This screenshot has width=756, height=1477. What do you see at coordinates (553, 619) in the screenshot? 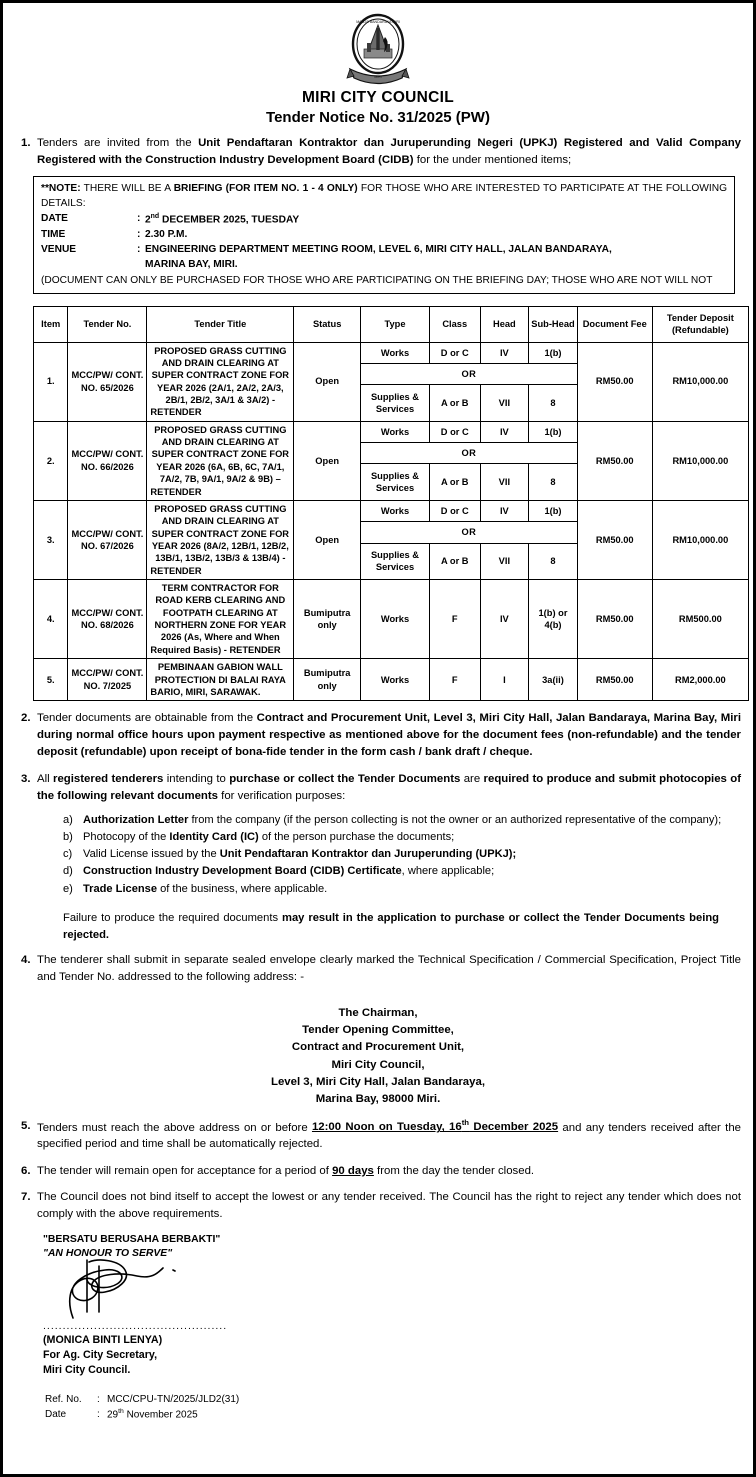
I see `row4-sub: 1(b) or 4(b)` at bounding box center [553, 619].